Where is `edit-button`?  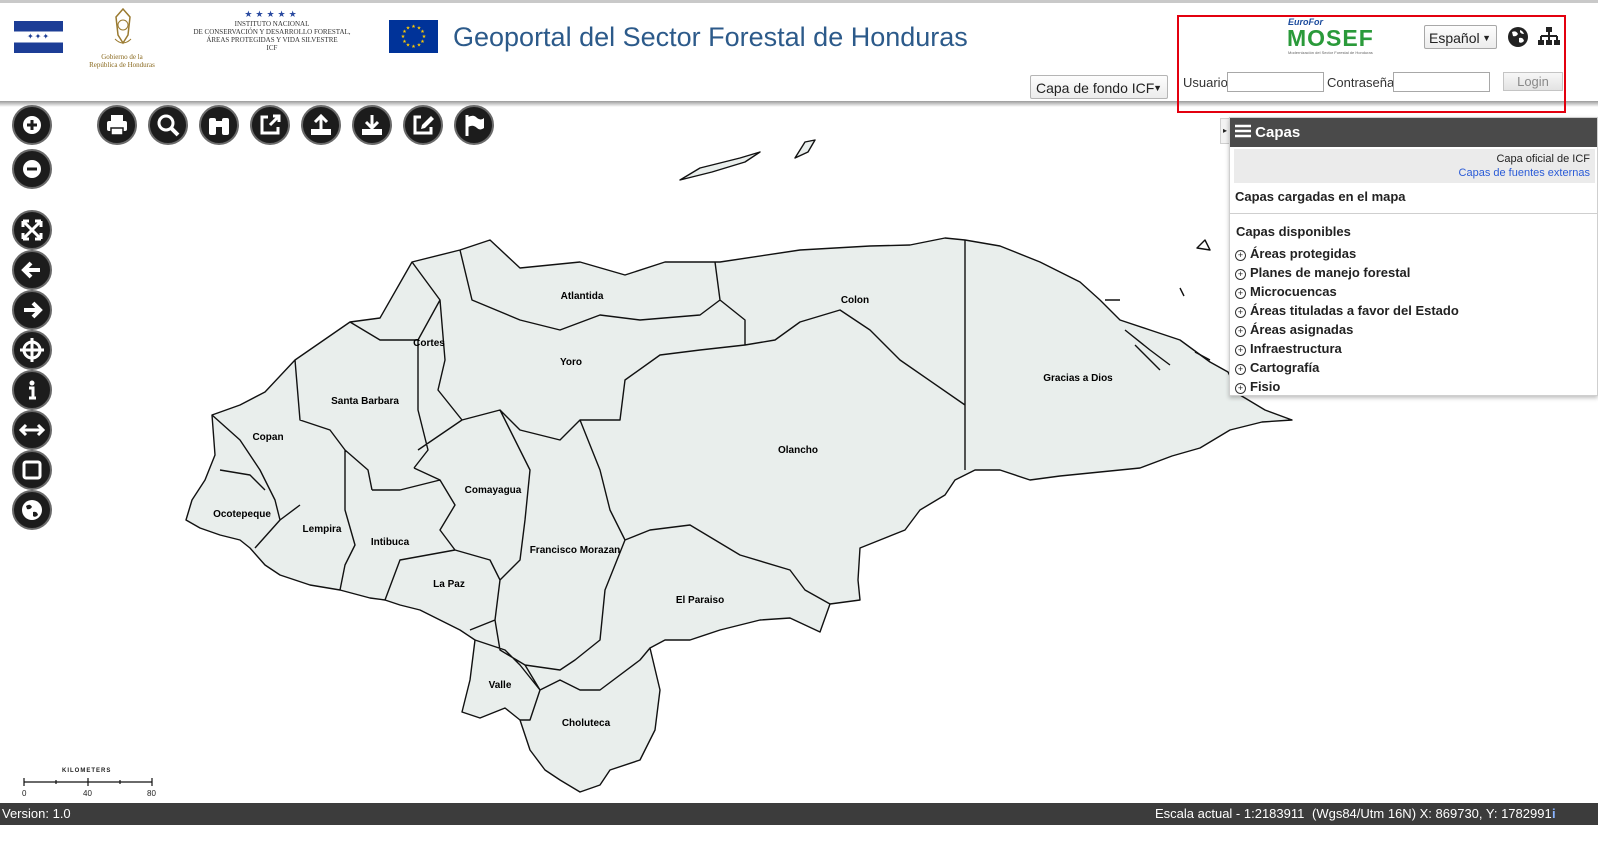
edit-button is located at coordinates (423, 125).